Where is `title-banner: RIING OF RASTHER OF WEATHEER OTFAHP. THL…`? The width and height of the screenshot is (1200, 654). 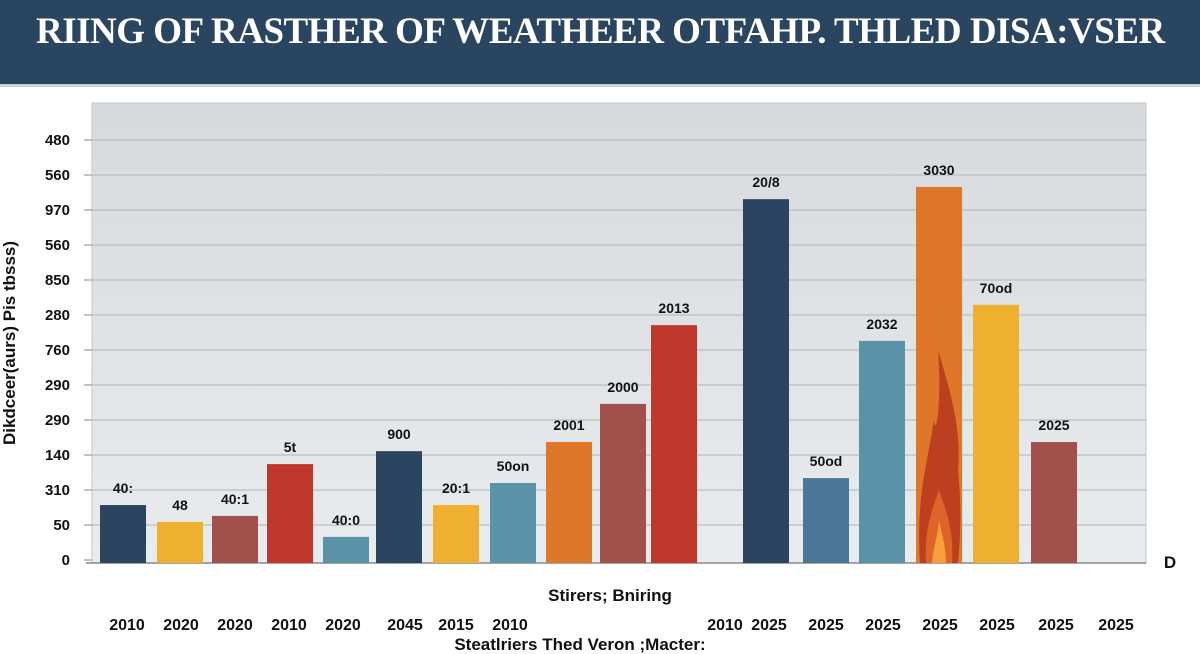 title-banner: RIING OF RASTHER OF WEATHEER OTFAHP. THL… is located at coordinates (600, 43).